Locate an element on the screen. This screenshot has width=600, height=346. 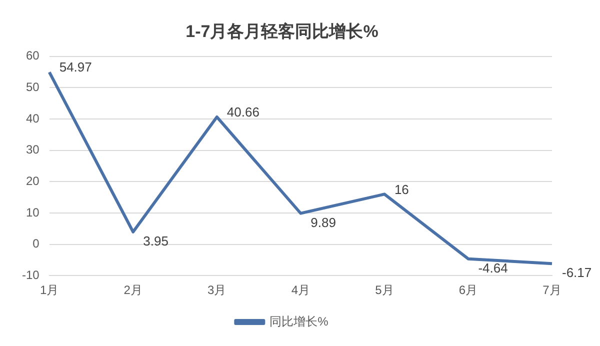
x-tick-label: 7月 is located at coordinates (552, 290).